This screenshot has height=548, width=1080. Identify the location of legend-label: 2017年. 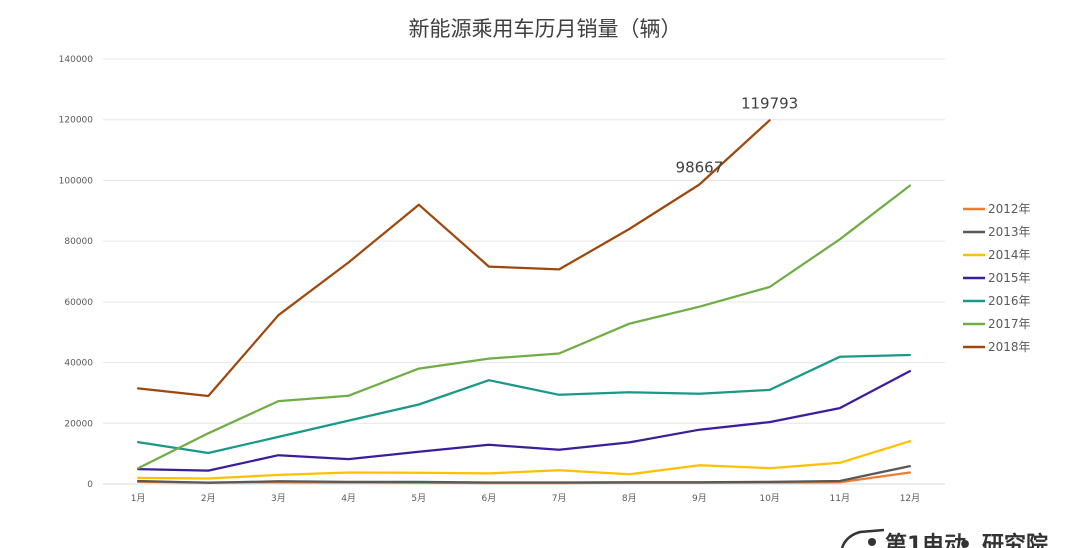
(1009, 324).